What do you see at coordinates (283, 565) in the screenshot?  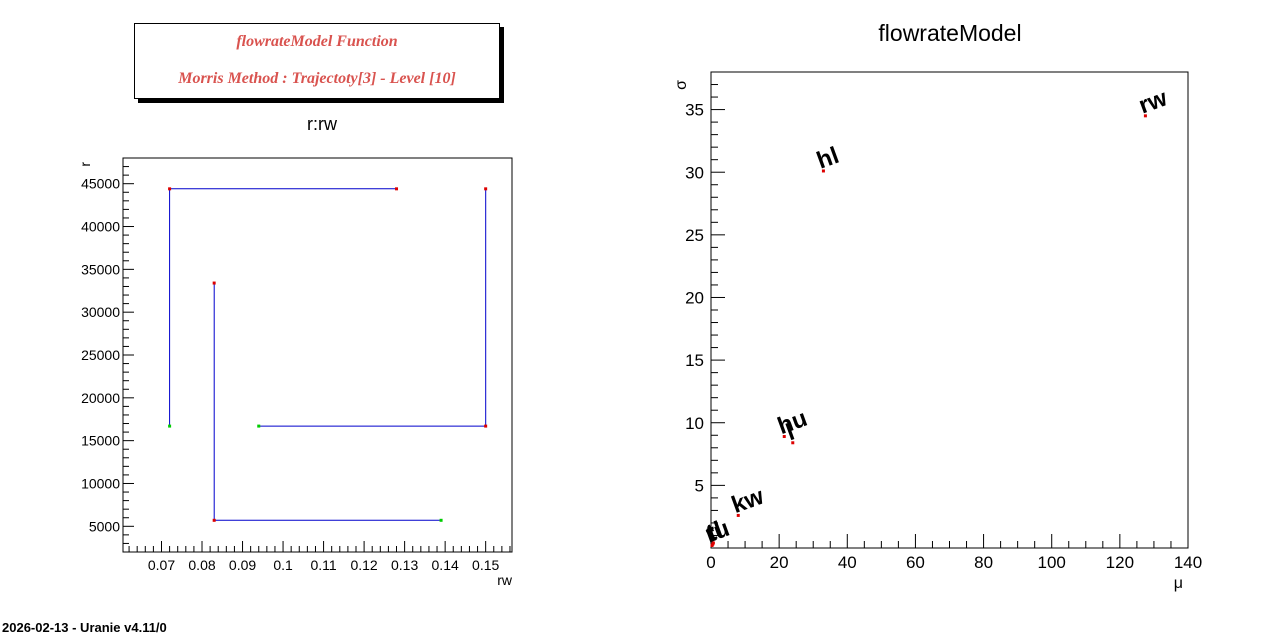 I see `left-x-tick-label: 0.1` at bounding box center [283, 565].